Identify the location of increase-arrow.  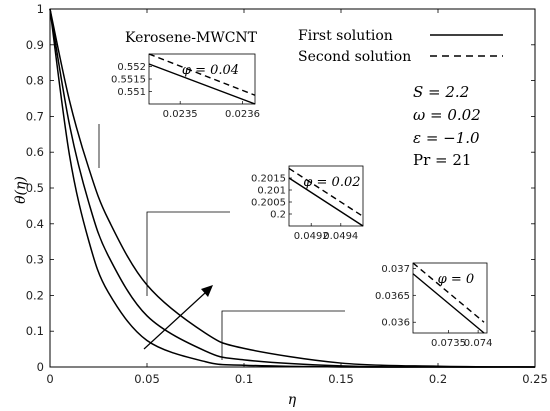
(178, 317).